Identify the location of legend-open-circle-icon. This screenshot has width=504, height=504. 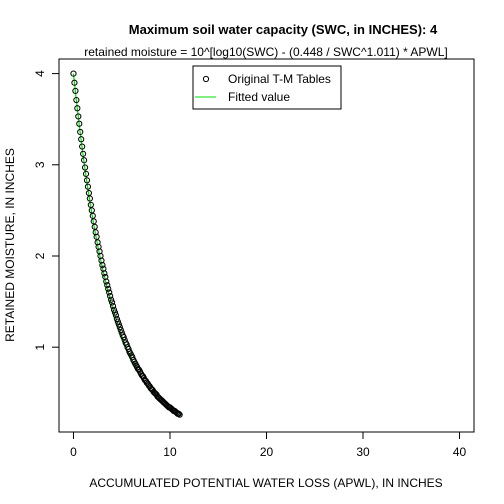
(206, 79).